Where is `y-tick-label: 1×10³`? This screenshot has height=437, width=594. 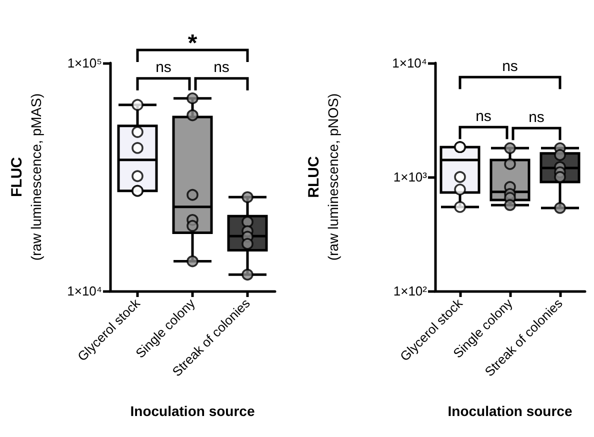
y-tick-label: 1×10³ is located at coordinates (410, 177).